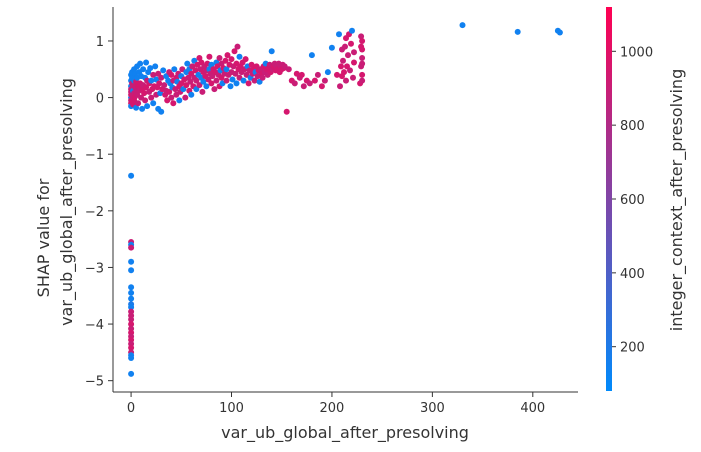 The width and height of the screenshot is (701, 452). What do you see at coordinates (632, 274) in the screenshot?
I see `colorbar-tick-label: 400` at bounding box center [632, 274].